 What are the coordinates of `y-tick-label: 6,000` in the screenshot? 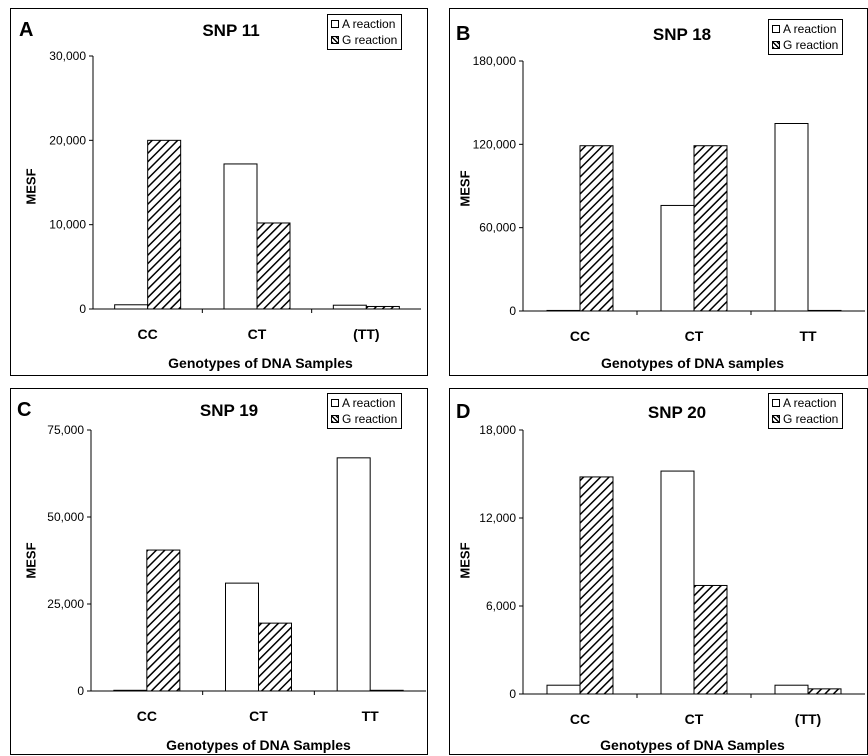 It's located at (501, 606).